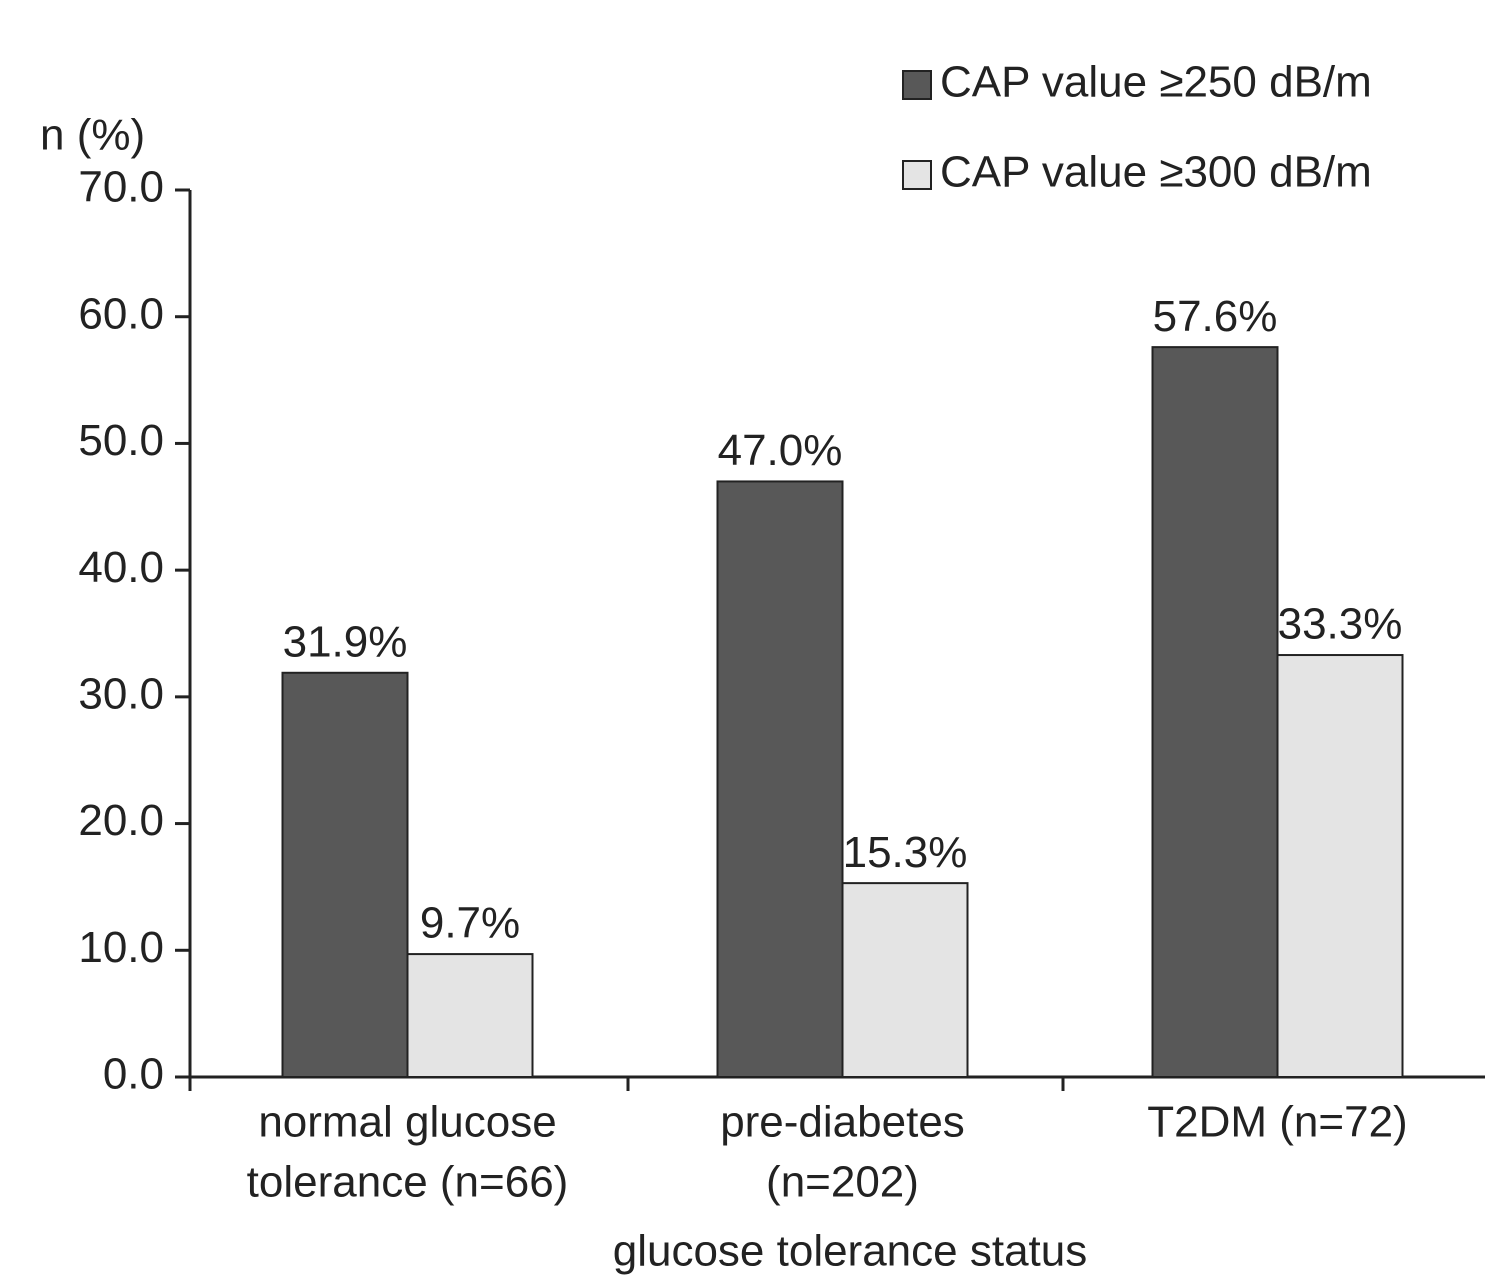 The height and width of the screenshot is (1277, 1485). What do you see at coordinates (121, 567) in the screenshot?
I see `y-tick-label: 40.0` at bounding box center [121, 567].